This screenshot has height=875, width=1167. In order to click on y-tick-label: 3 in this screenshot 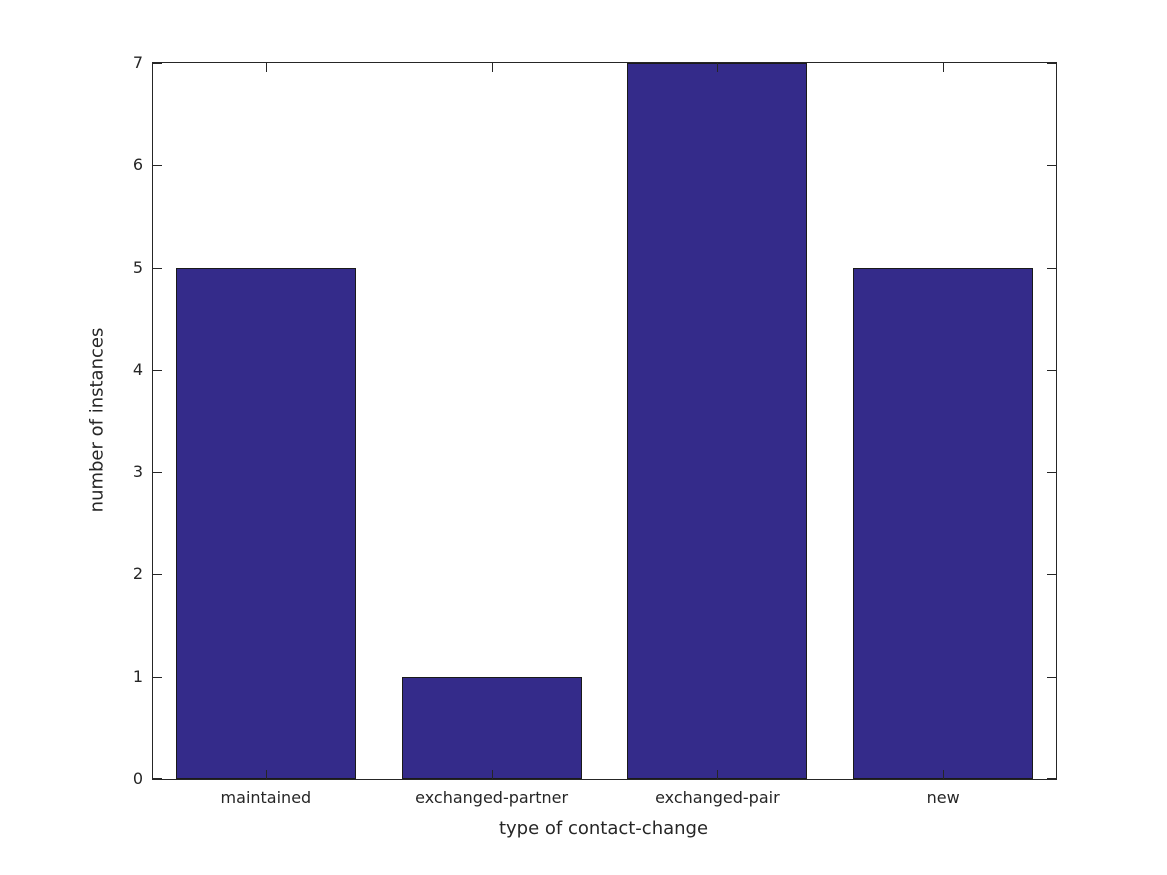, I will do `click(137, 472)`.